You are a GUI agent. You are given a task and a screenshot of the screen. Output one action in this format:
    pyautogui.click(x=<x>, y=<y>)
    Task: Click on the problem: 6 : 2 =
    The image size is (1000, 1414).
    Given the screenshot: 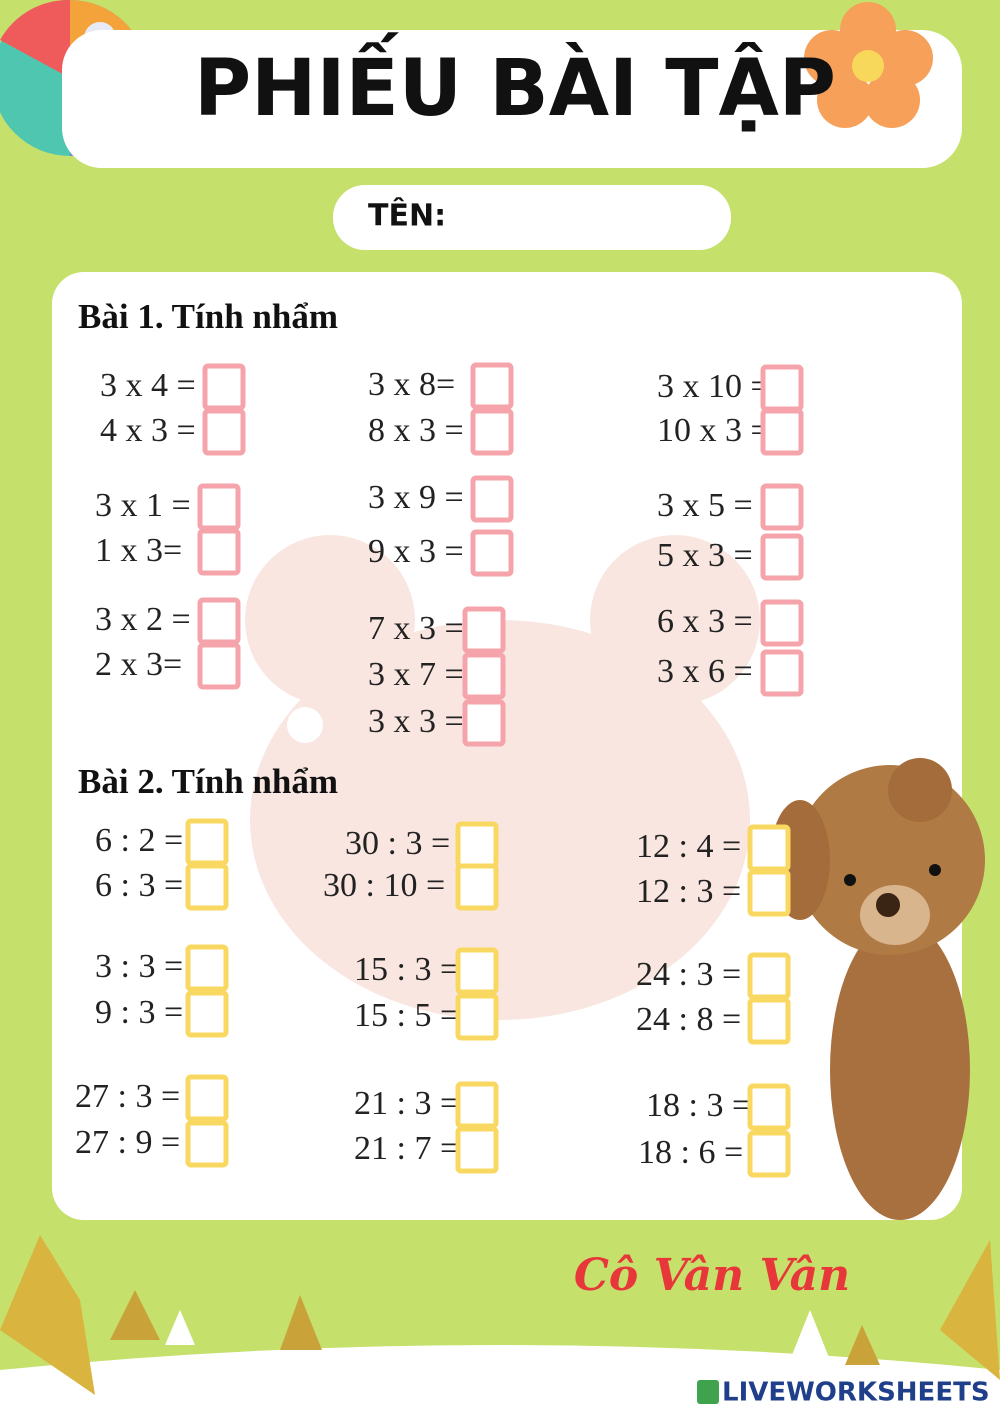 What is the action you would take?
    pyautogui.click(x=139, y=840)
    